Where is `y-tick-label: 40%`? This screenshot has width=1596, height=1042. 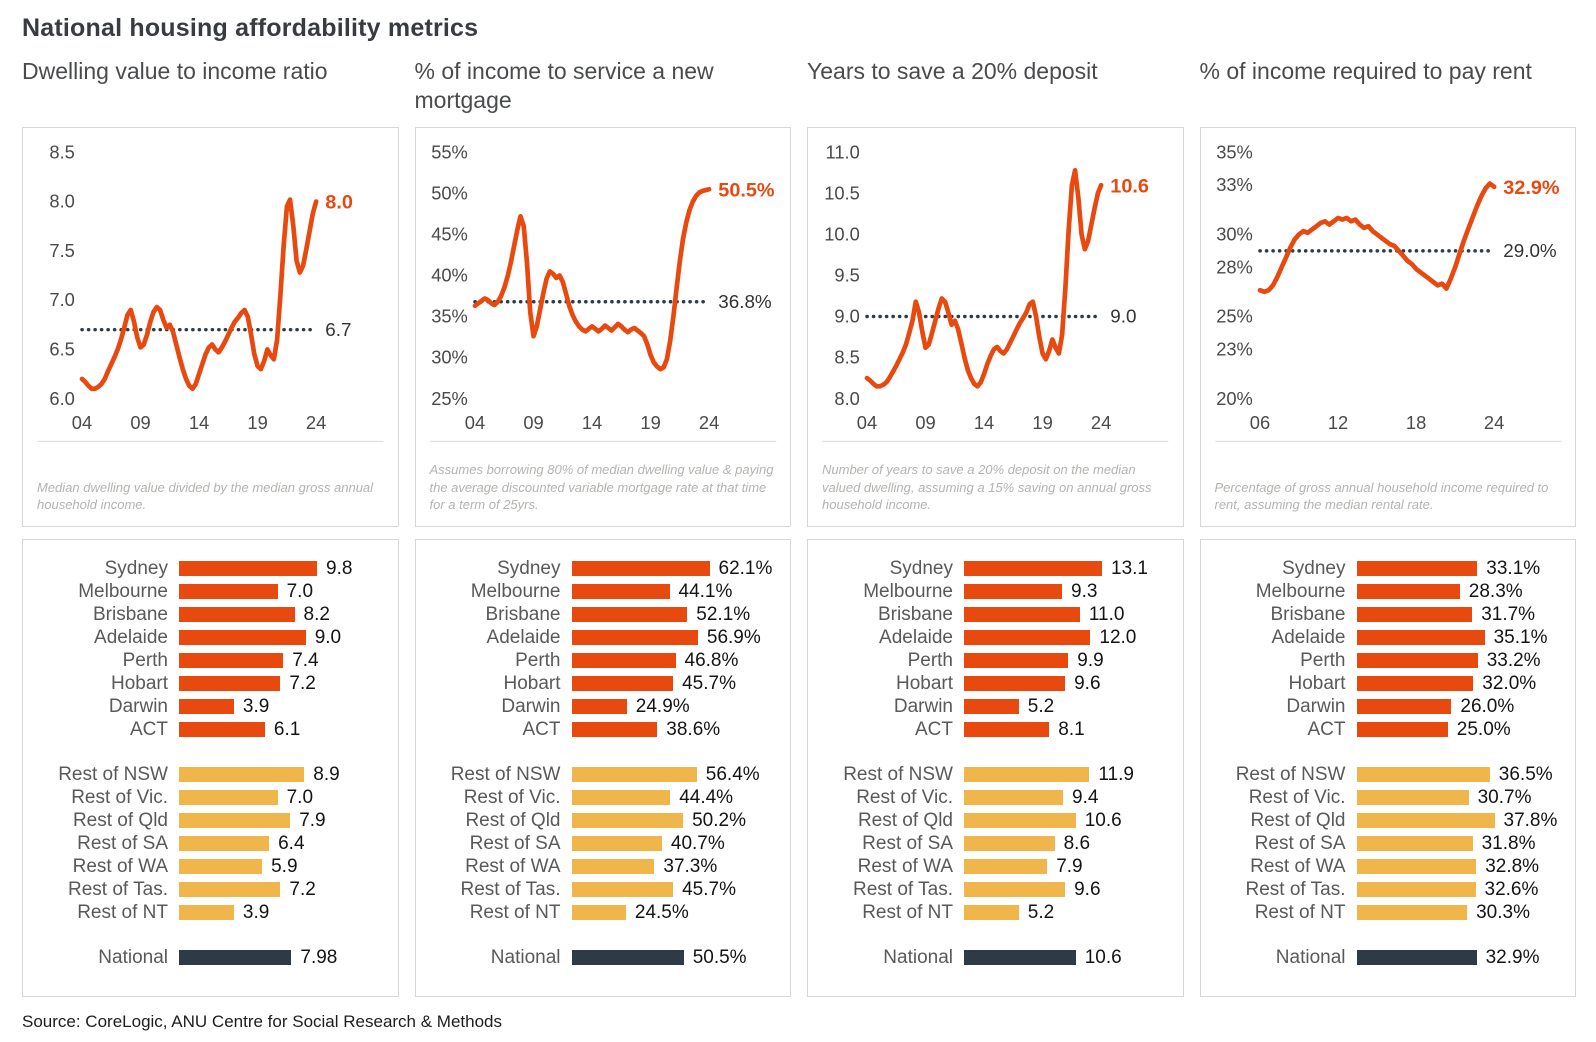 y-tick-label: 40% is located at coordinates (449, 275).